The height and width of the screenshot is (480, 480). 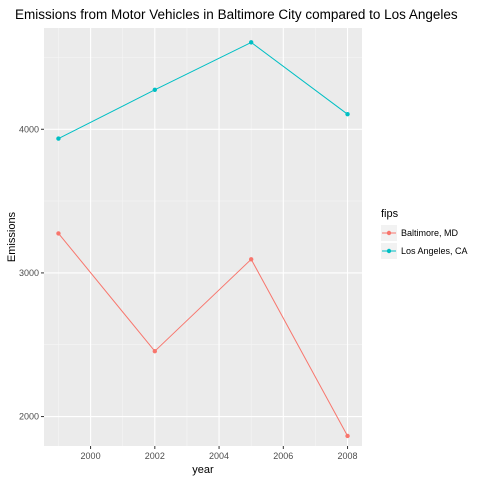 I want to click on y-tick-label: 4000, so click(x=29, y=129).